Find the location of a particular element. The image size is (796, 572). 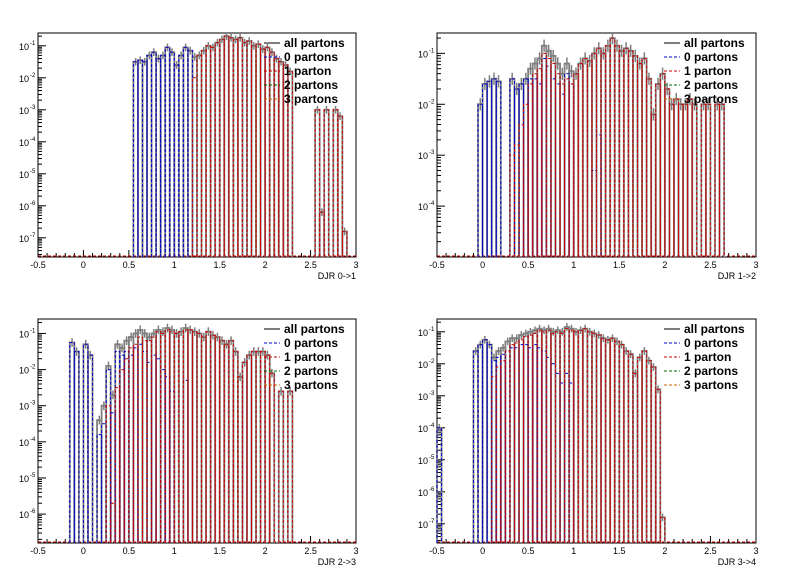

x-tick-label: -0.5 is located at coordinates (38, 551).